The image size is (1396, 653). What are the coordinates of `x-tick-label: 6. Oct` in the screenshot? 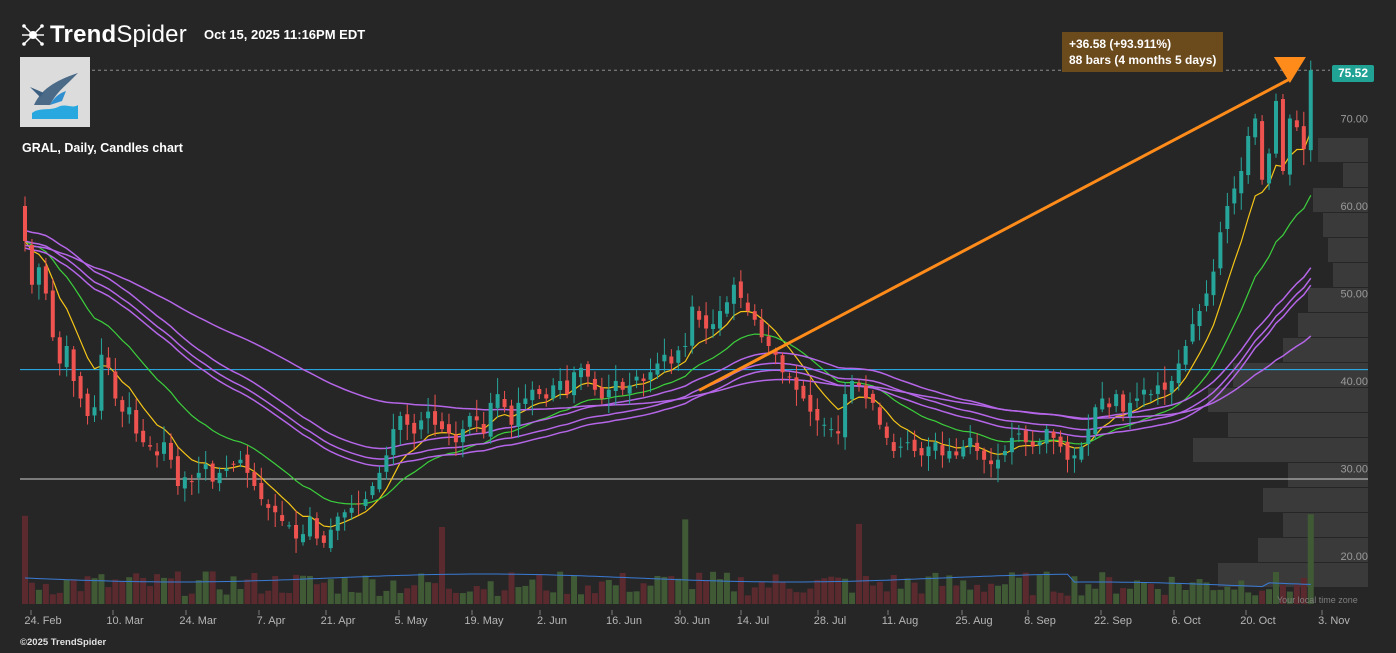 It's located at (1185, 621).